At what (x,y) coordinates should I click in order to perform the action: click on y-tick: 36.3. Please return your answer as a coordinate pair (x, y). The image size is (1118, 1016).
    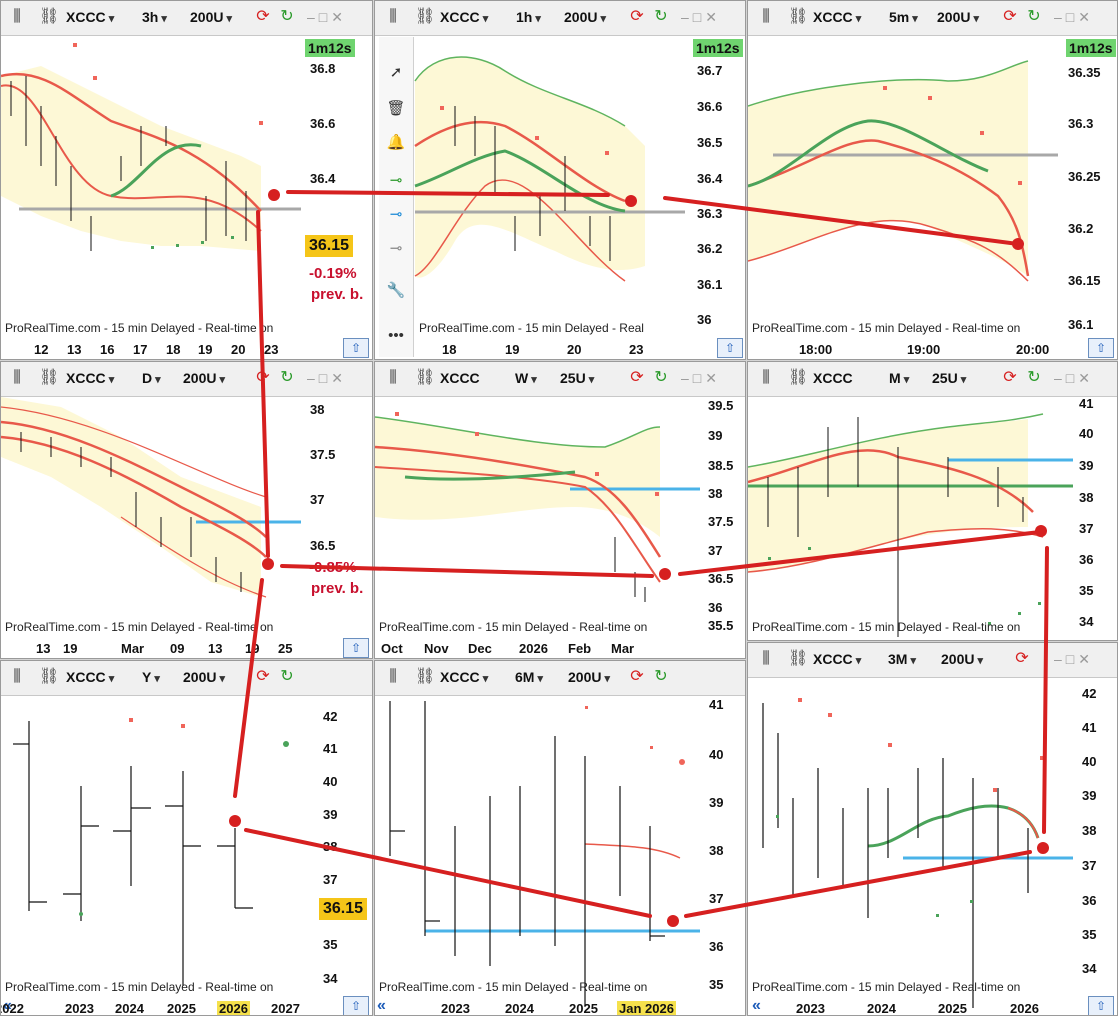
    Looking at the image, I should click on (710, 213).